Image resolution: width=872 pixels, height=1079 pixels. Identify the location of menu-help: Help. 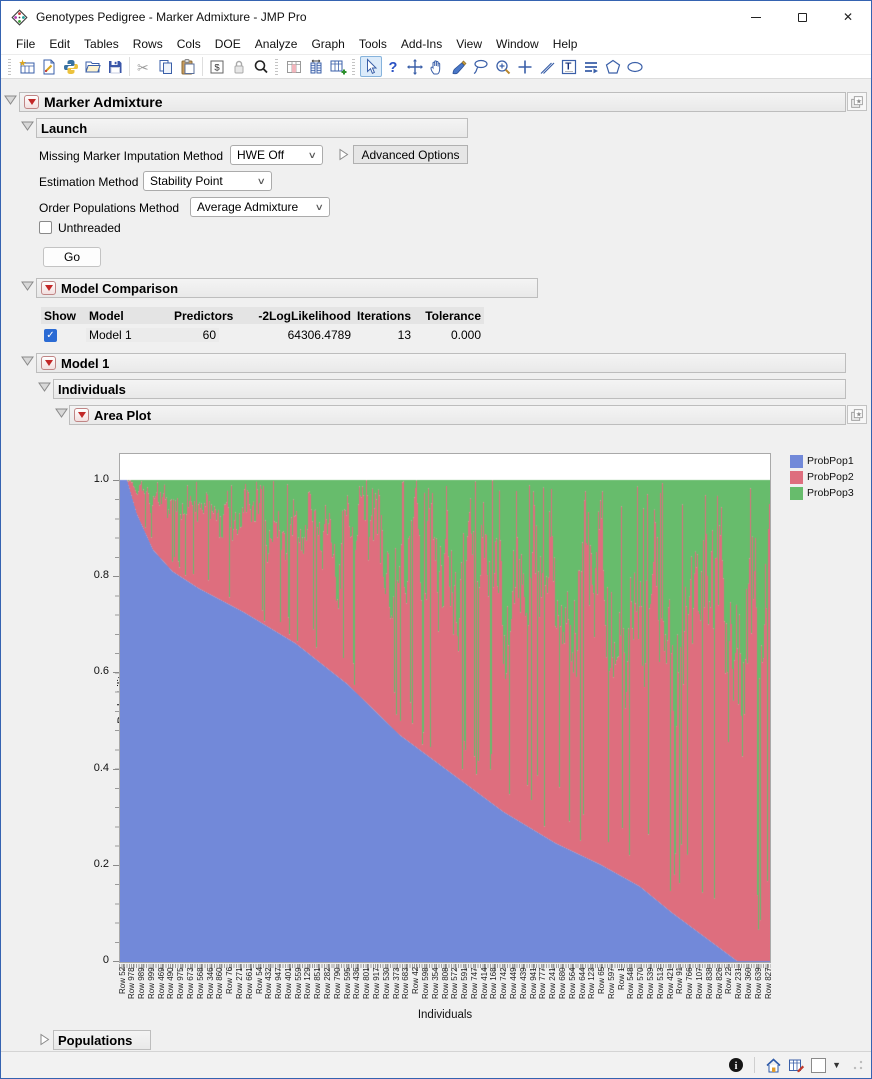
(565, 43).